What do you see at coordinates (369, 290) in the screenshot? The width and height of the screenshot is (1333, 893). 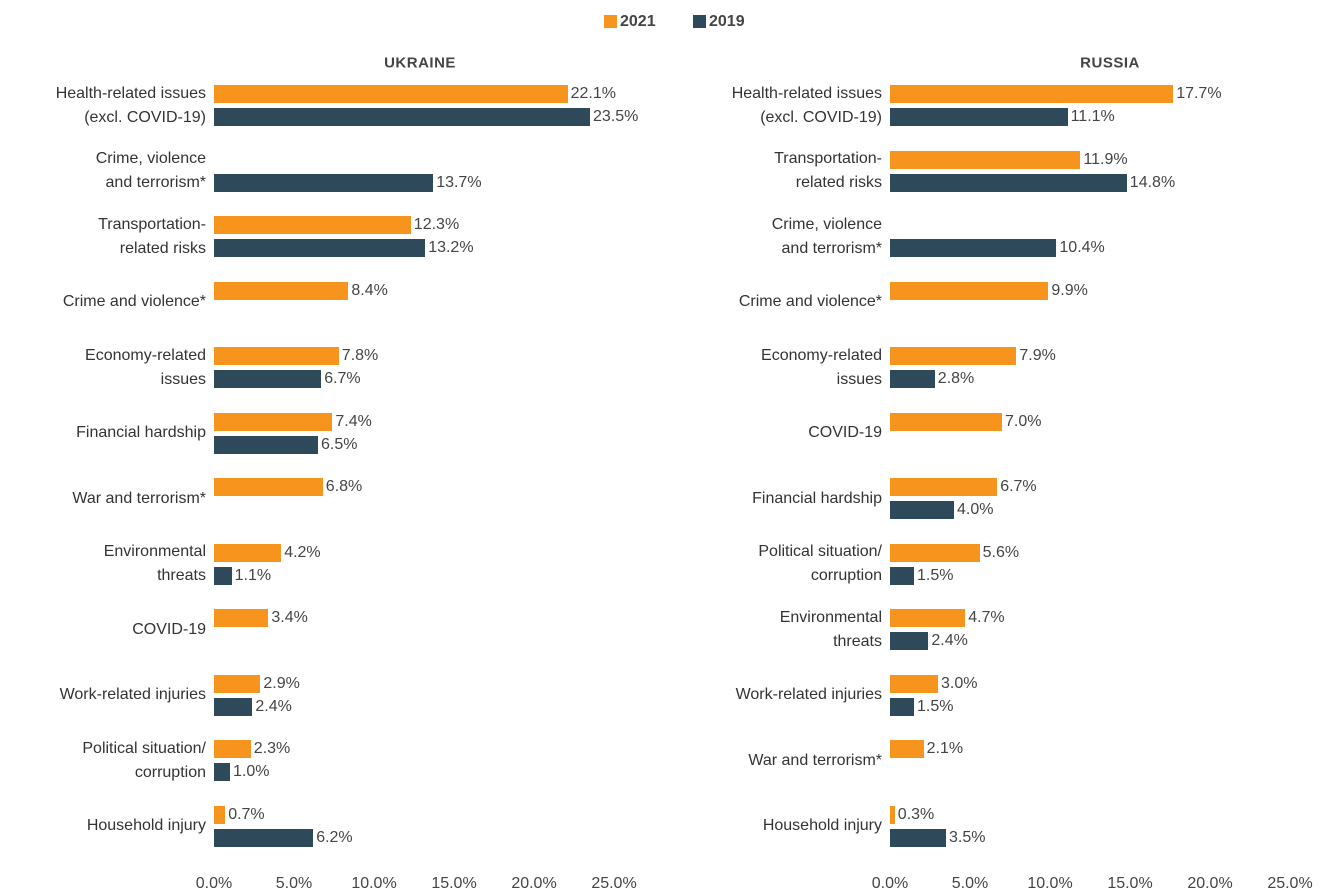 I see `value-label: 8.4%` at bounding box center [369, 290].